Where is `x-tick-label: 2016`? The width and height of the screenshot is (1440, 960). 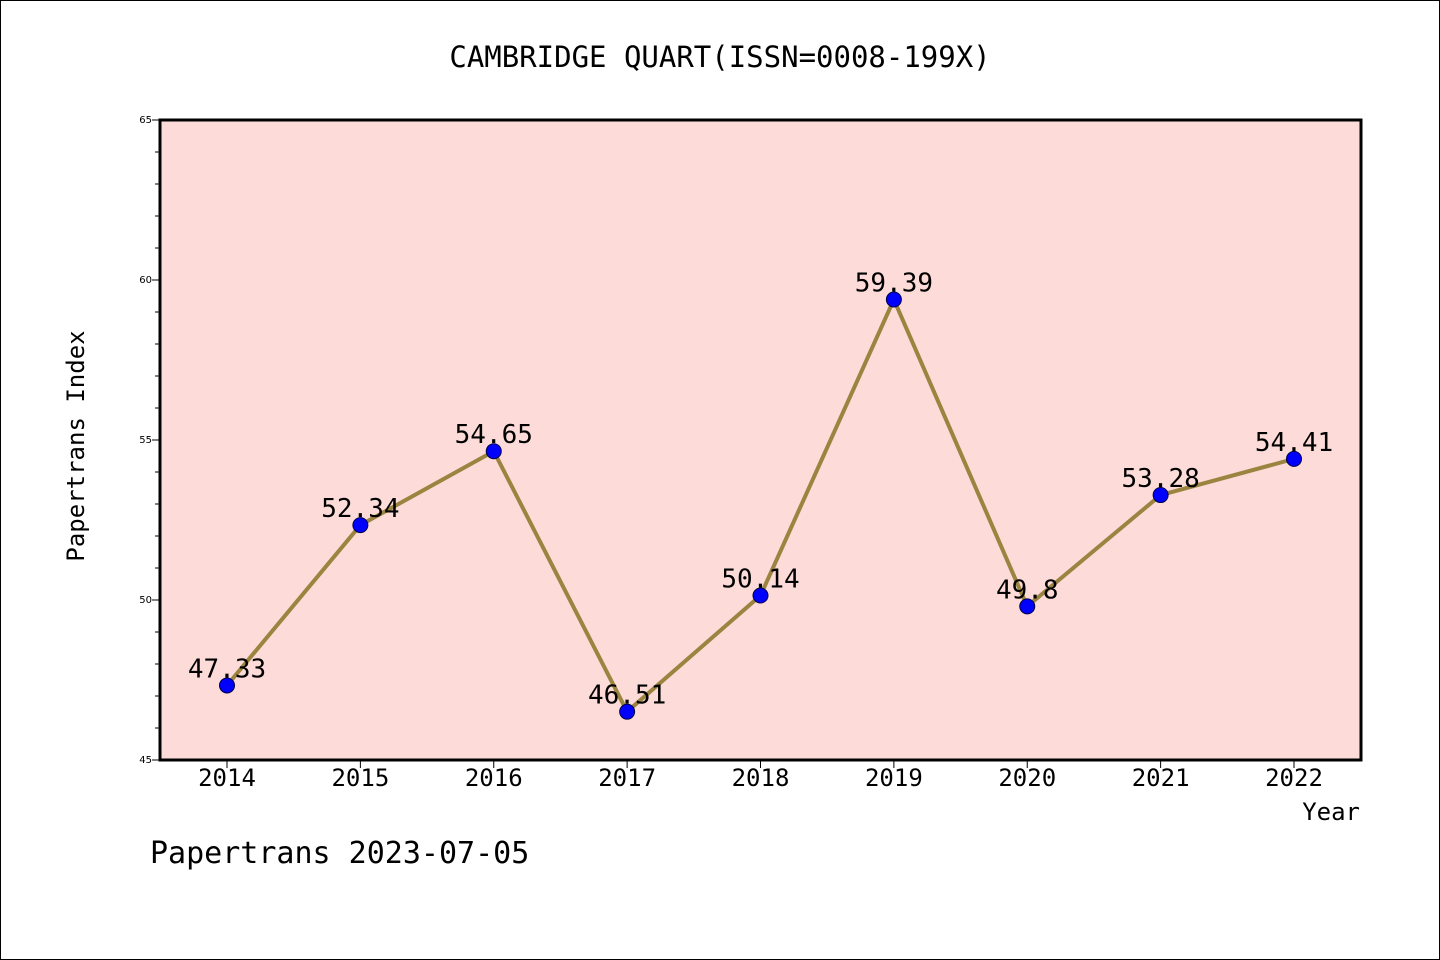
x-tick-label: 2016 is located at coordinates (494, 778).